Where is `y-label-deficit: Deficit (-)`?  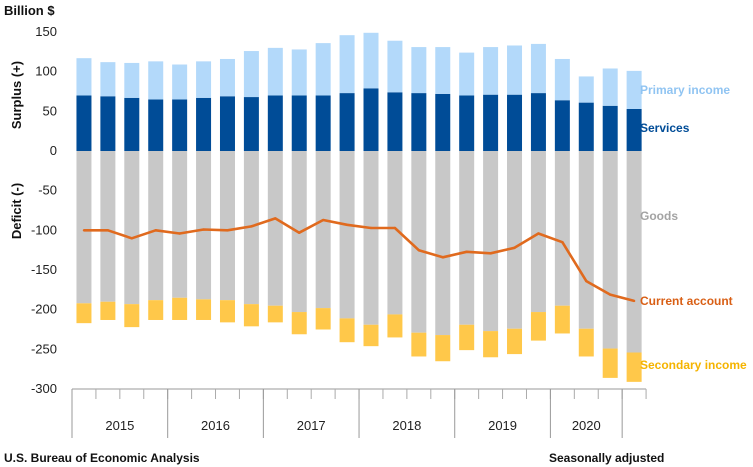 y-label-deficit: Deficit (-) is located at coordinates (16, 211).